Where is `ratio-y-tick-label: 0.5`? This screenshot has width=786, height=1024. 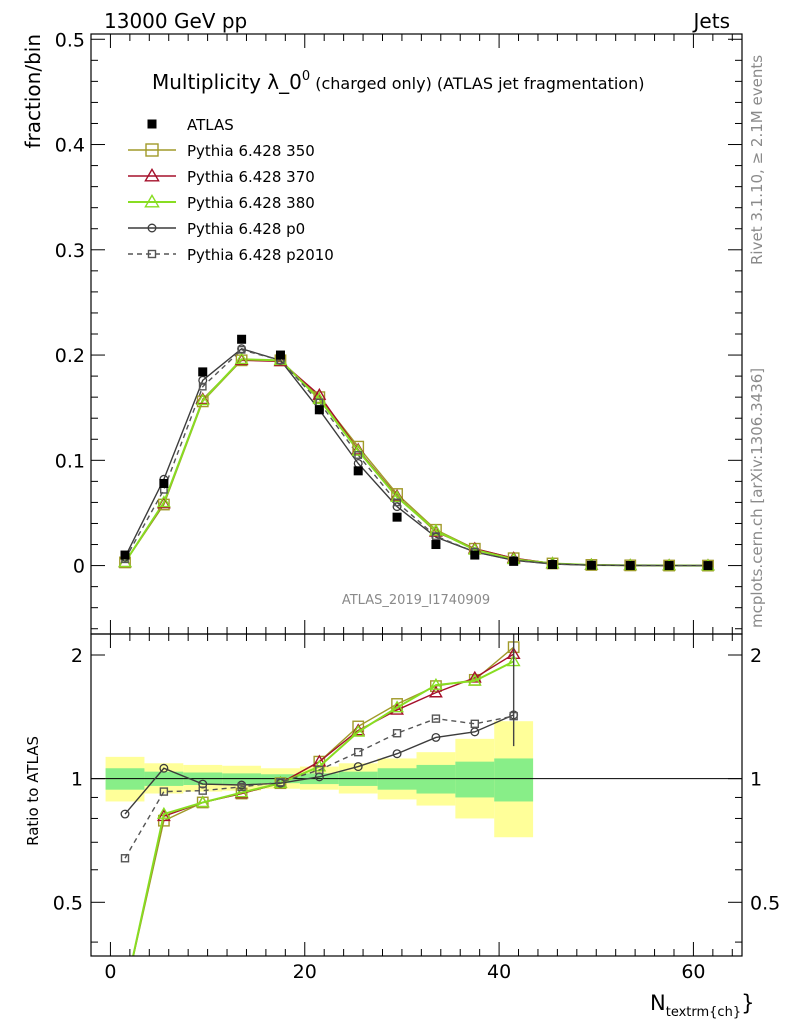 ratio-y-tick-label: 0.5 is located at coordinates (68, 903).